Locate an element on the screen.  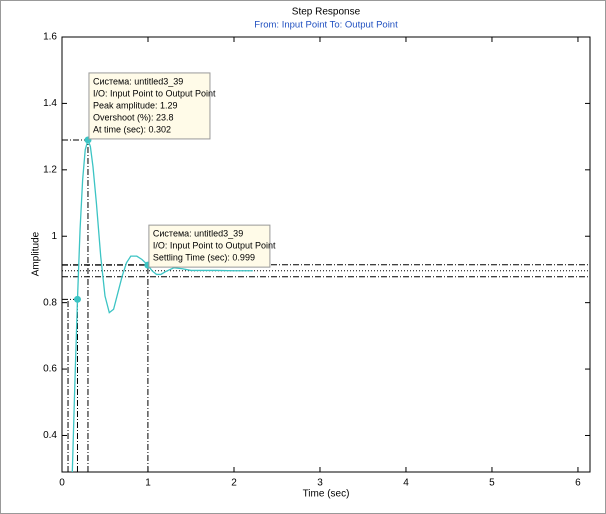
y-tick-label: 1 is located at coordinates (54, 236).